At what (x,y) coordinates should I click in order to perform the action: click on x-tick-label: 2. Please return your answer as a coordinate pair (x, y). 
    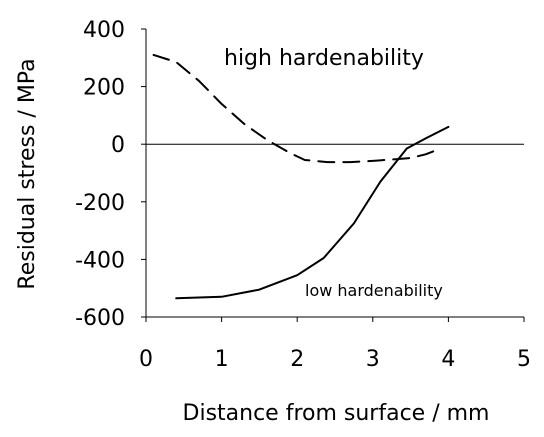
    Looking at the image, I should click on (297, 359).